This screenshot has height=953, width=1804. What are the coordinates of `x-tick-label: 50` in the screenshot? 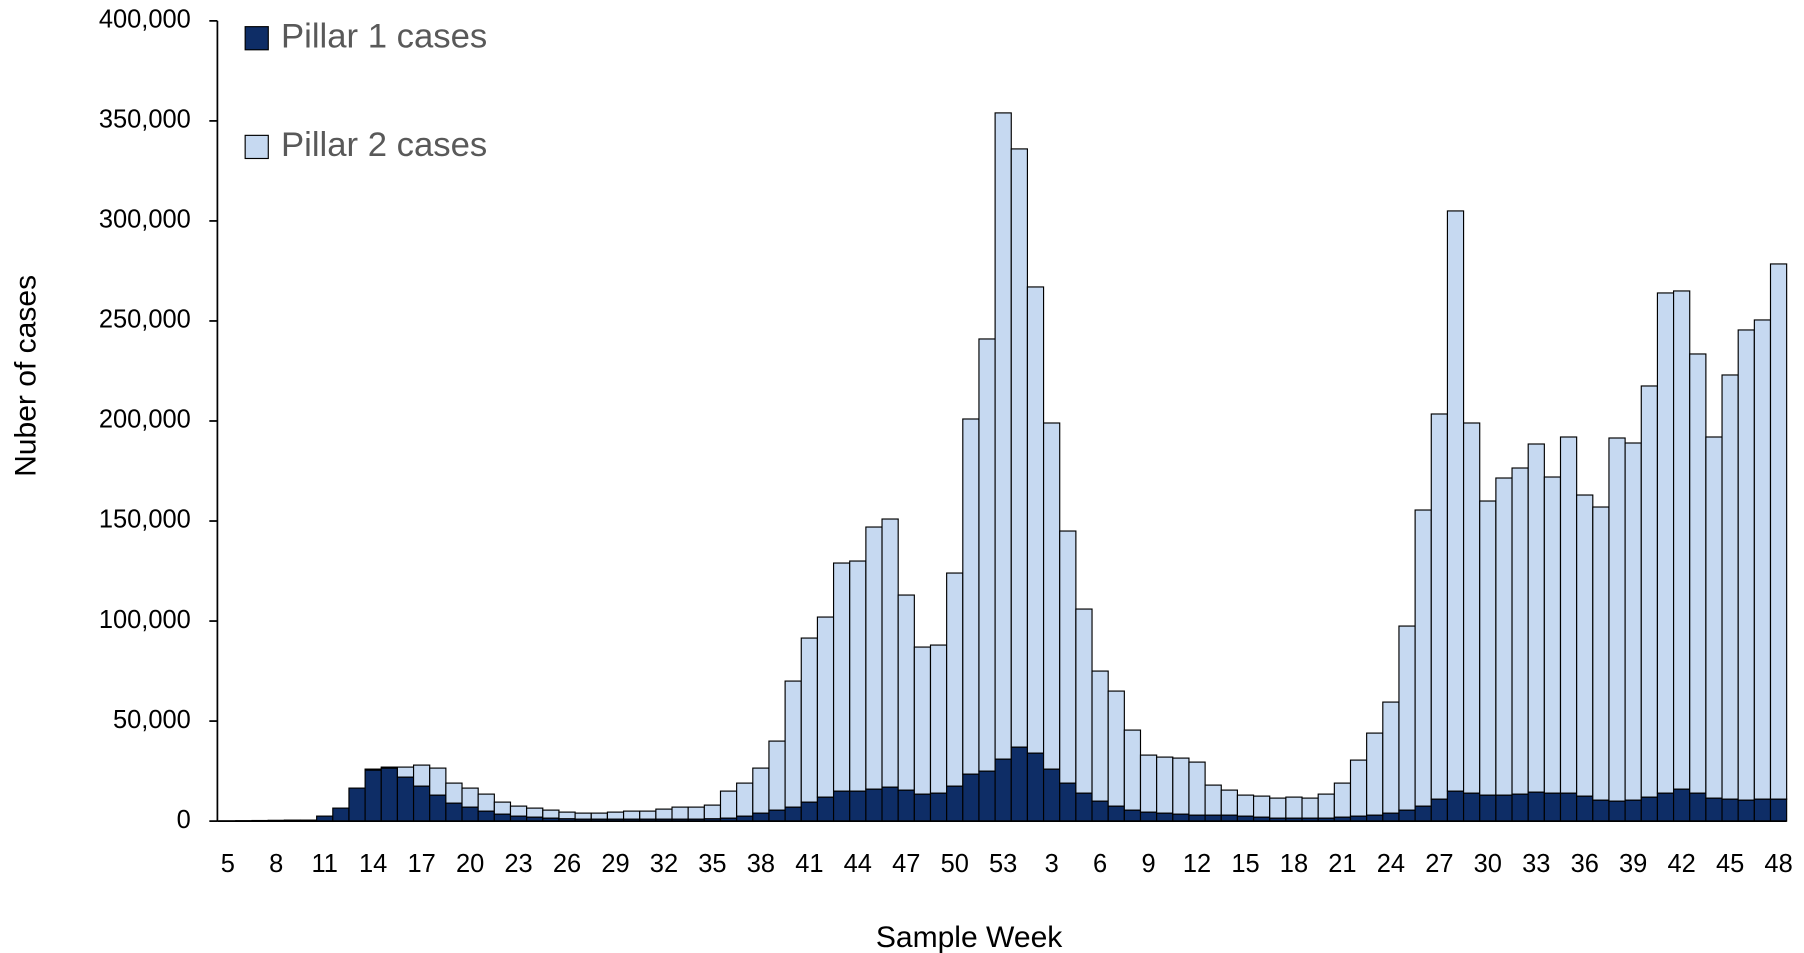 It's located at (955, 864).